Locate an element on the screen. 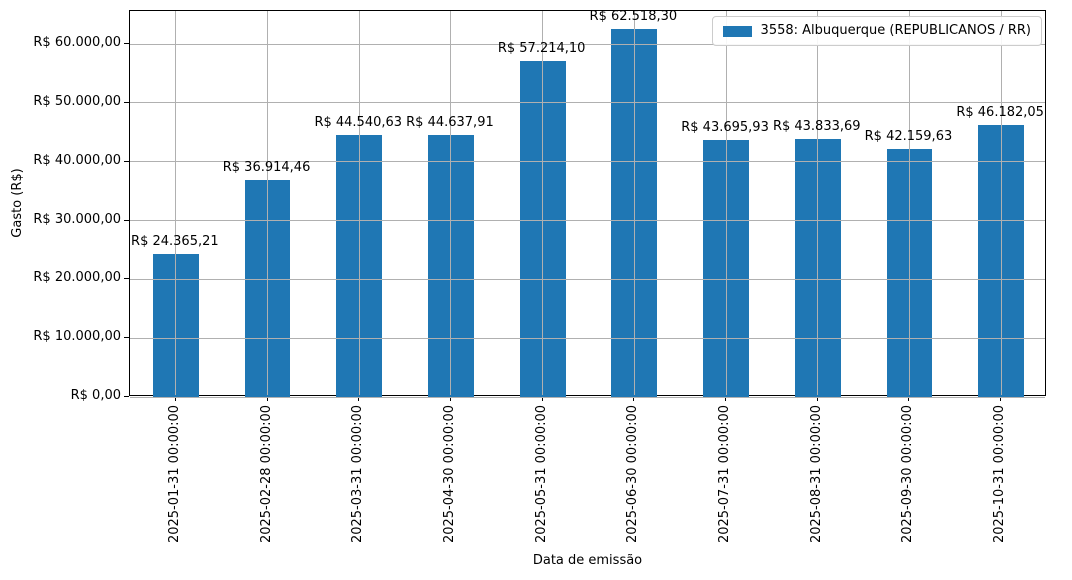  x-tick-label-text: 2025-05-31 00:00:00 is located at coordinates (541, 474).